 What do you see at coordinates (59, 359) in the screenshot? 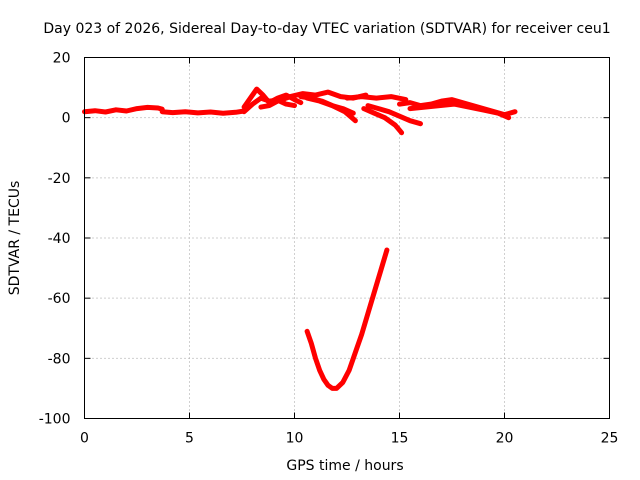
I see `y-tick-label: -80` at bounding box center [59, 359].